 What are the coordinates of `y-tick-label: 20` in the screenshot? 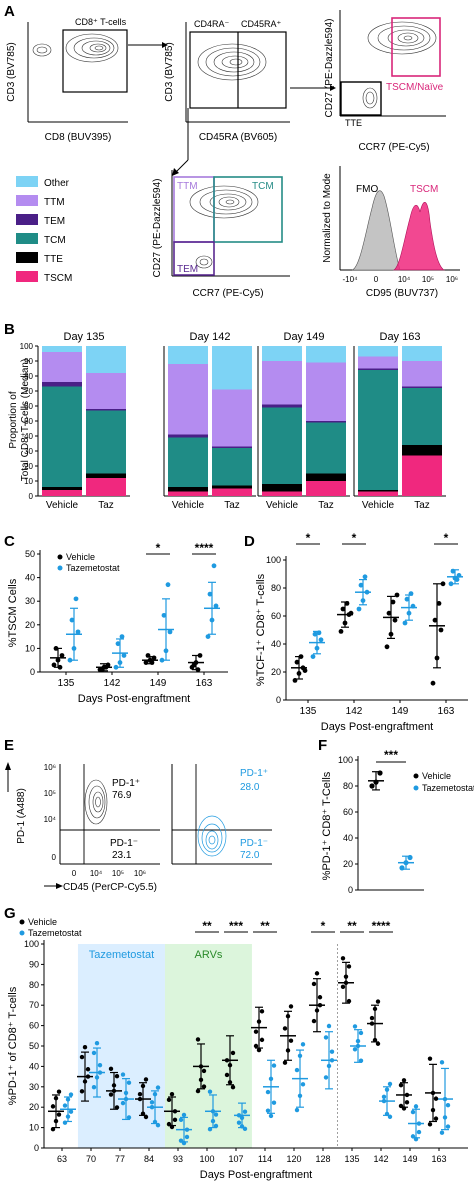 It's located at (348, 864).